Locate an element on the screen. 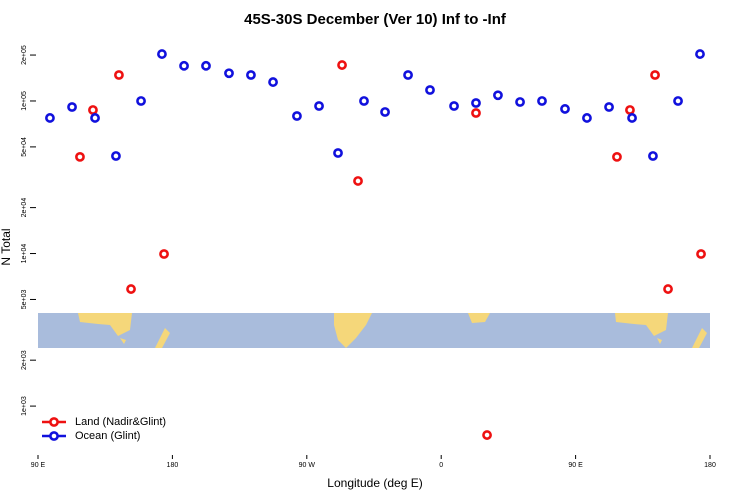  y-tick-label: 2e+03 is located at coordinates (24, 360).